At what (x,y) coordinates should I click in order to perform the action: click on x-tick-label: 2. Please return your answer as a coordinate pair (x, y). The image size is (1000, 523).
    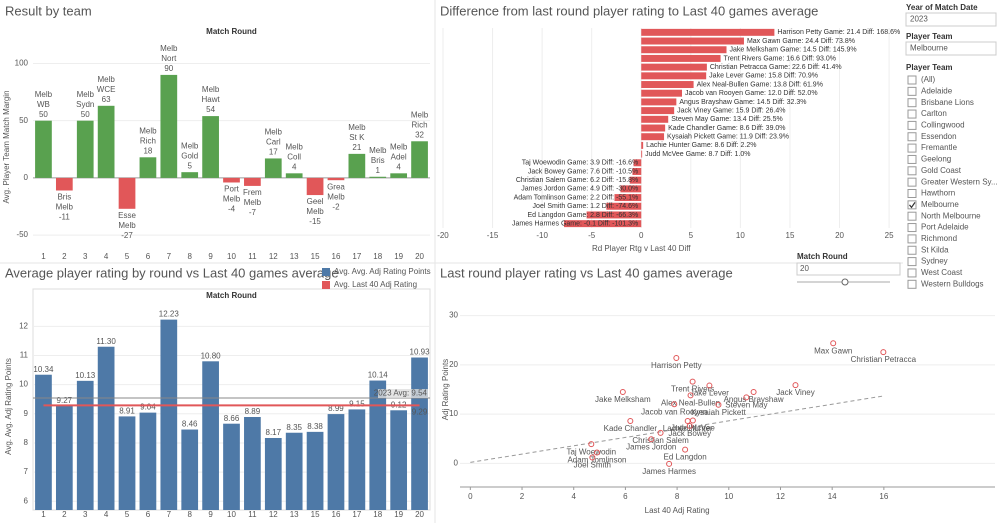
    Looking at the image, I should click on (64, 514).